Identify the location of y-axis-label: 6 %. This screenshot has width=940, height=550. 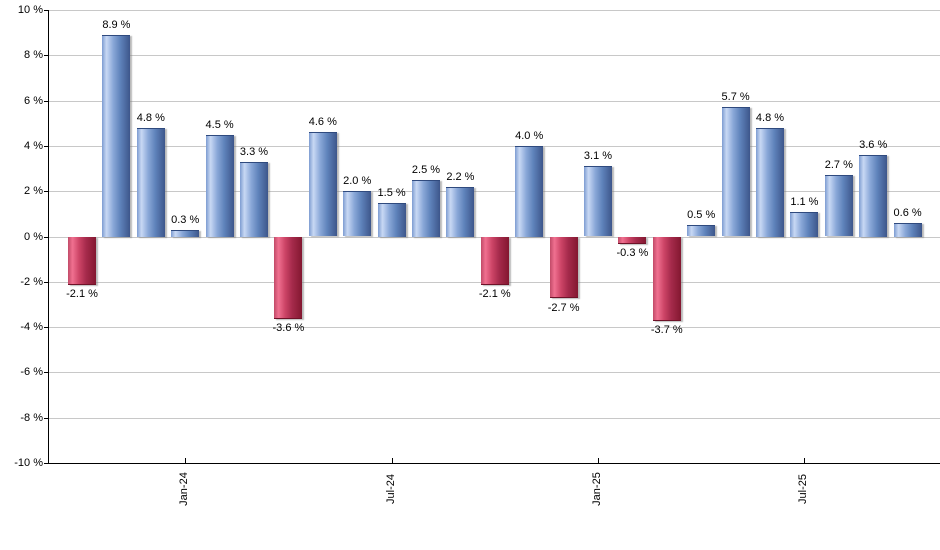
(33, 101).